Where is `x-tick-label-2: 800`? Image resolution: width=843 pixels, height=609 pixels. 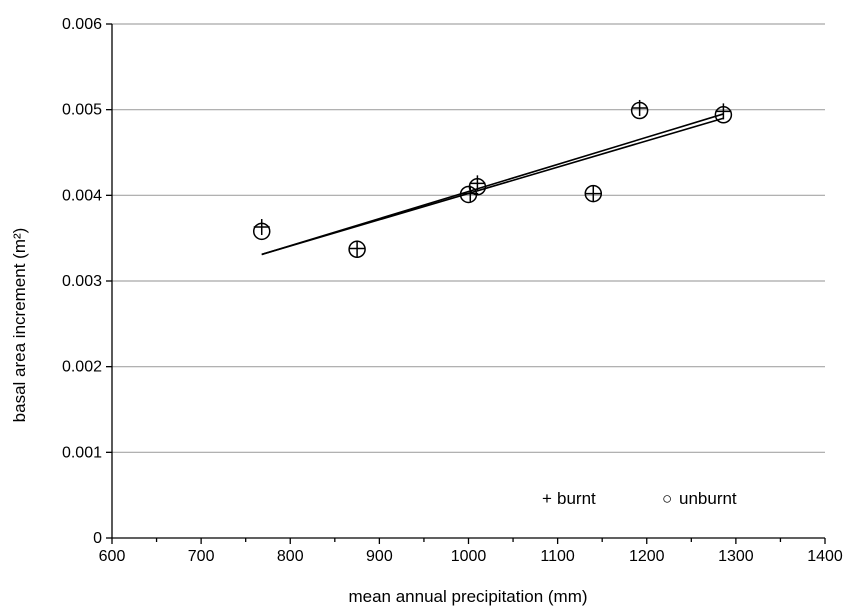 x-tick-label-2: 800 is located at coordinates (290, 556).